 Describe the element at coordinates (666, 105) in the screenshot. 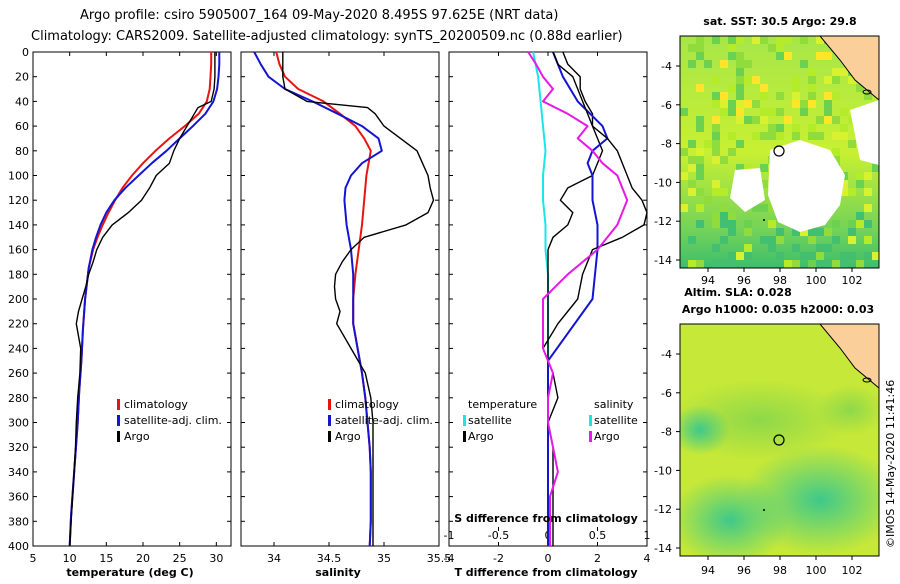

I see `map-y-tick-label: -6` at that location.